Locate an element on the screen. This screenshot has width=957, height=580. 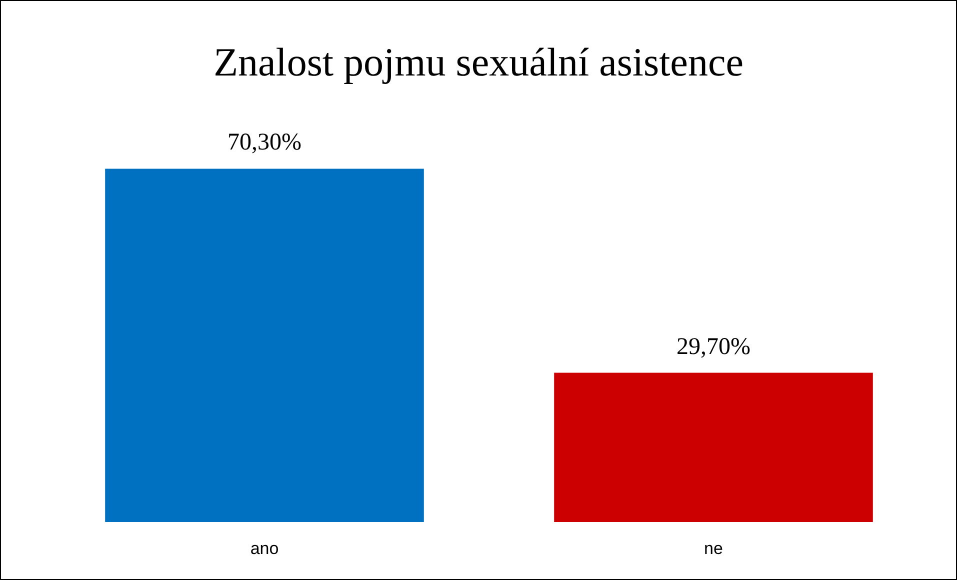
x-tick-label: ne is located at coordinates (713, 548).